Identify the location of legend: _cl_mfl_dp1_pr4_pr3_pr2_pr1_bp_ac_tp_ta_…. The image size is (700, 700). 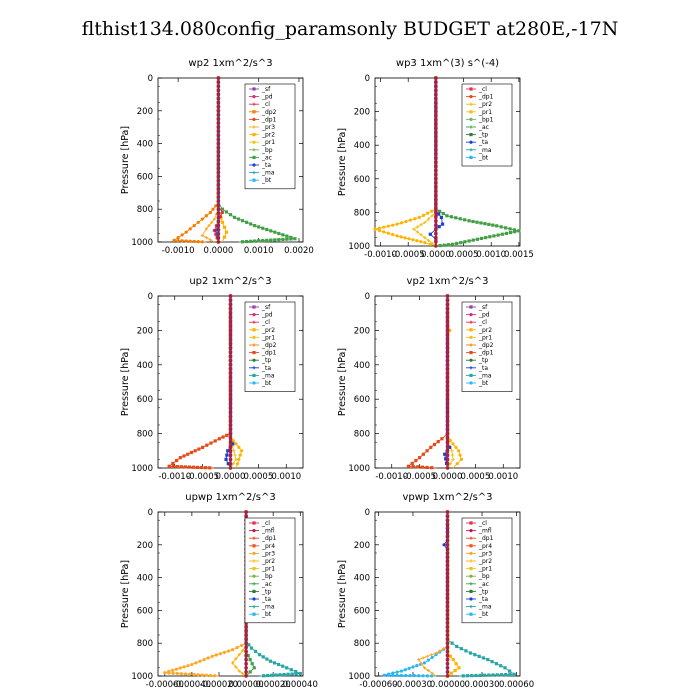
(487, 570).